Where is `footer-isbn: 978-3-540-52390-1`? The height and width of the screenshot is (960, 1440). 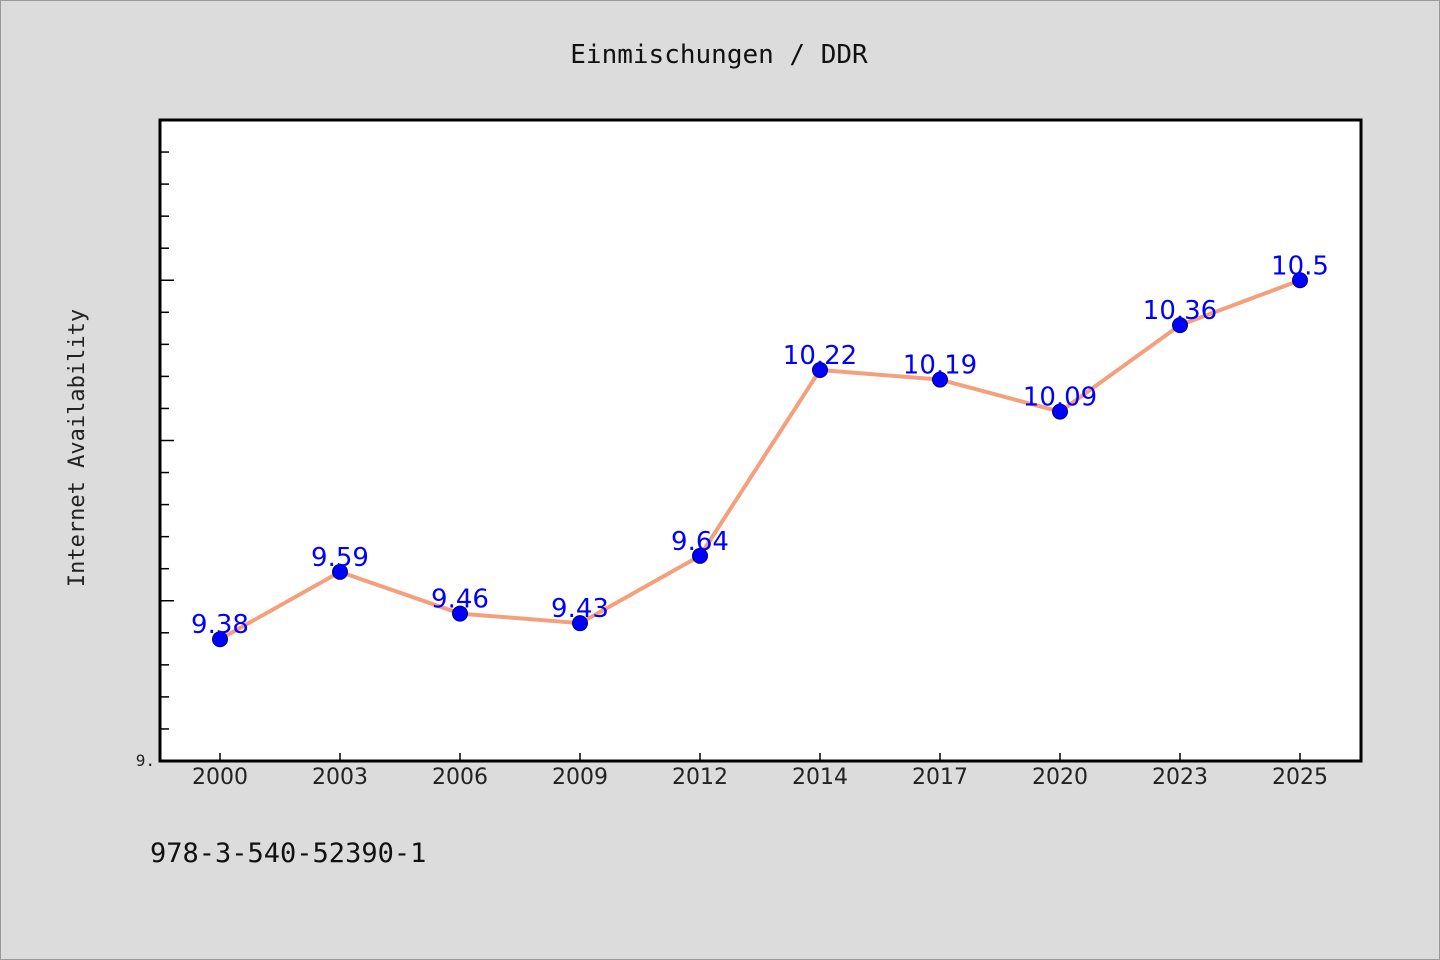
footer-isbn: 978-3-540-52390-1 is located at coordinates (288, 853).